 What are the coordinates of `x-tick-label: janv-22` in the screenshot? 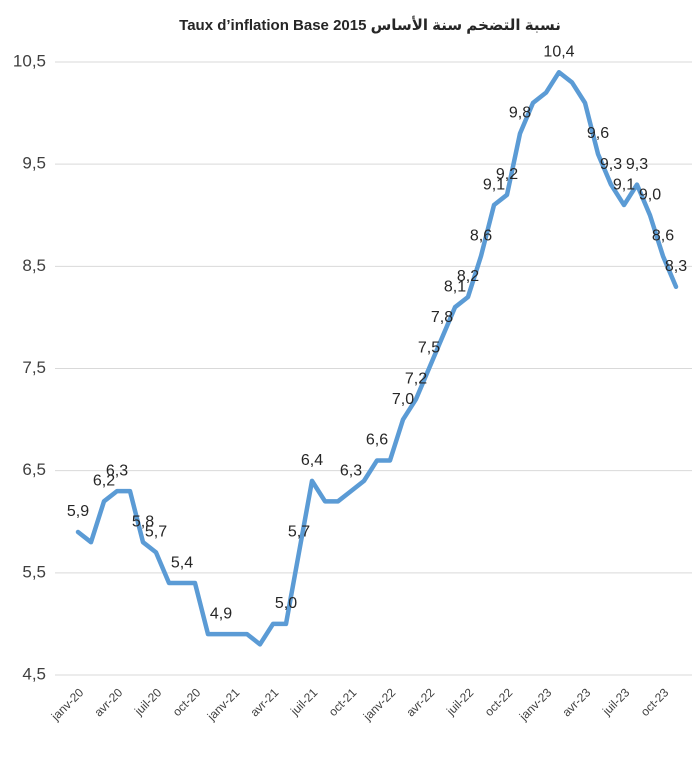 It's located at (379, 704).